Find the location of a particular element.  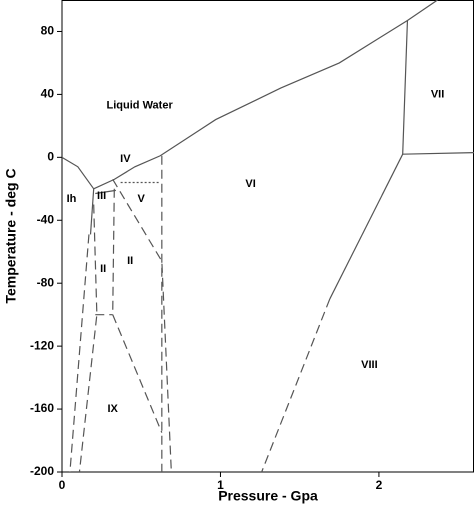

y-tick-label: 0 is located at coordinates (50, 157).